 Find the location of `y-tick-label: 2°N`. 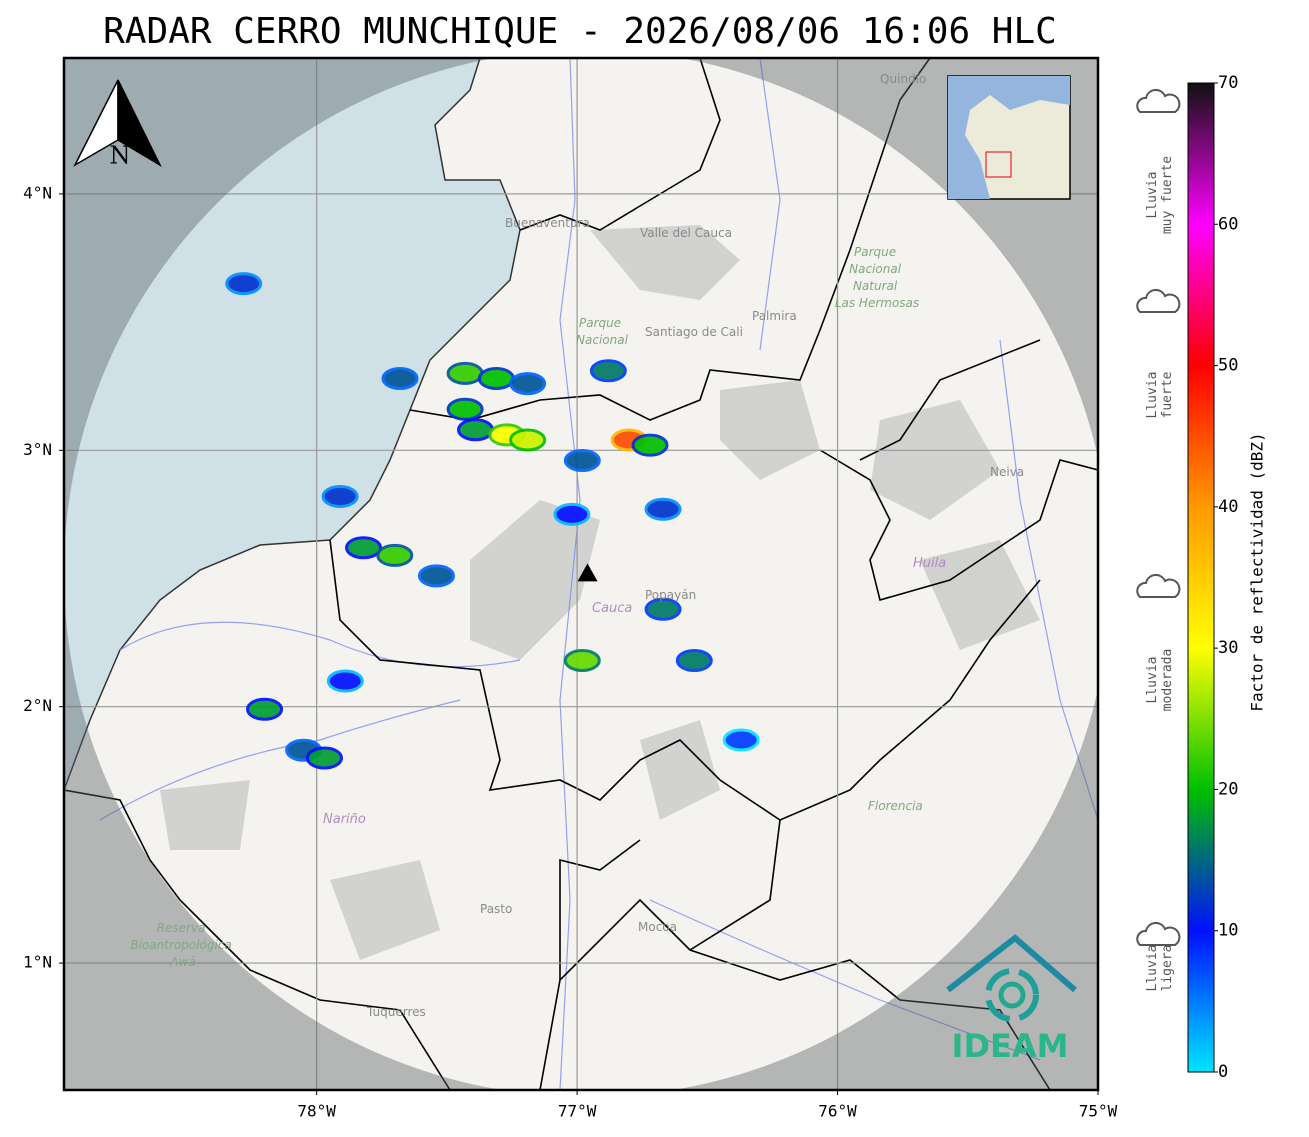

y-tick-label: 2°N is located at coordinates (37, 705).